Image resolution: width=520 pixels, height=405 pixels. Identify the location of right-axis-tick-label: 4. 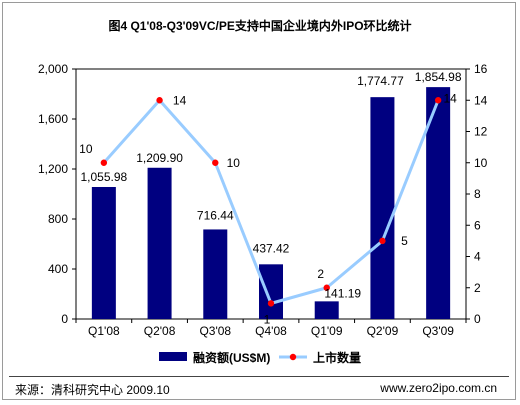
(477, 257).